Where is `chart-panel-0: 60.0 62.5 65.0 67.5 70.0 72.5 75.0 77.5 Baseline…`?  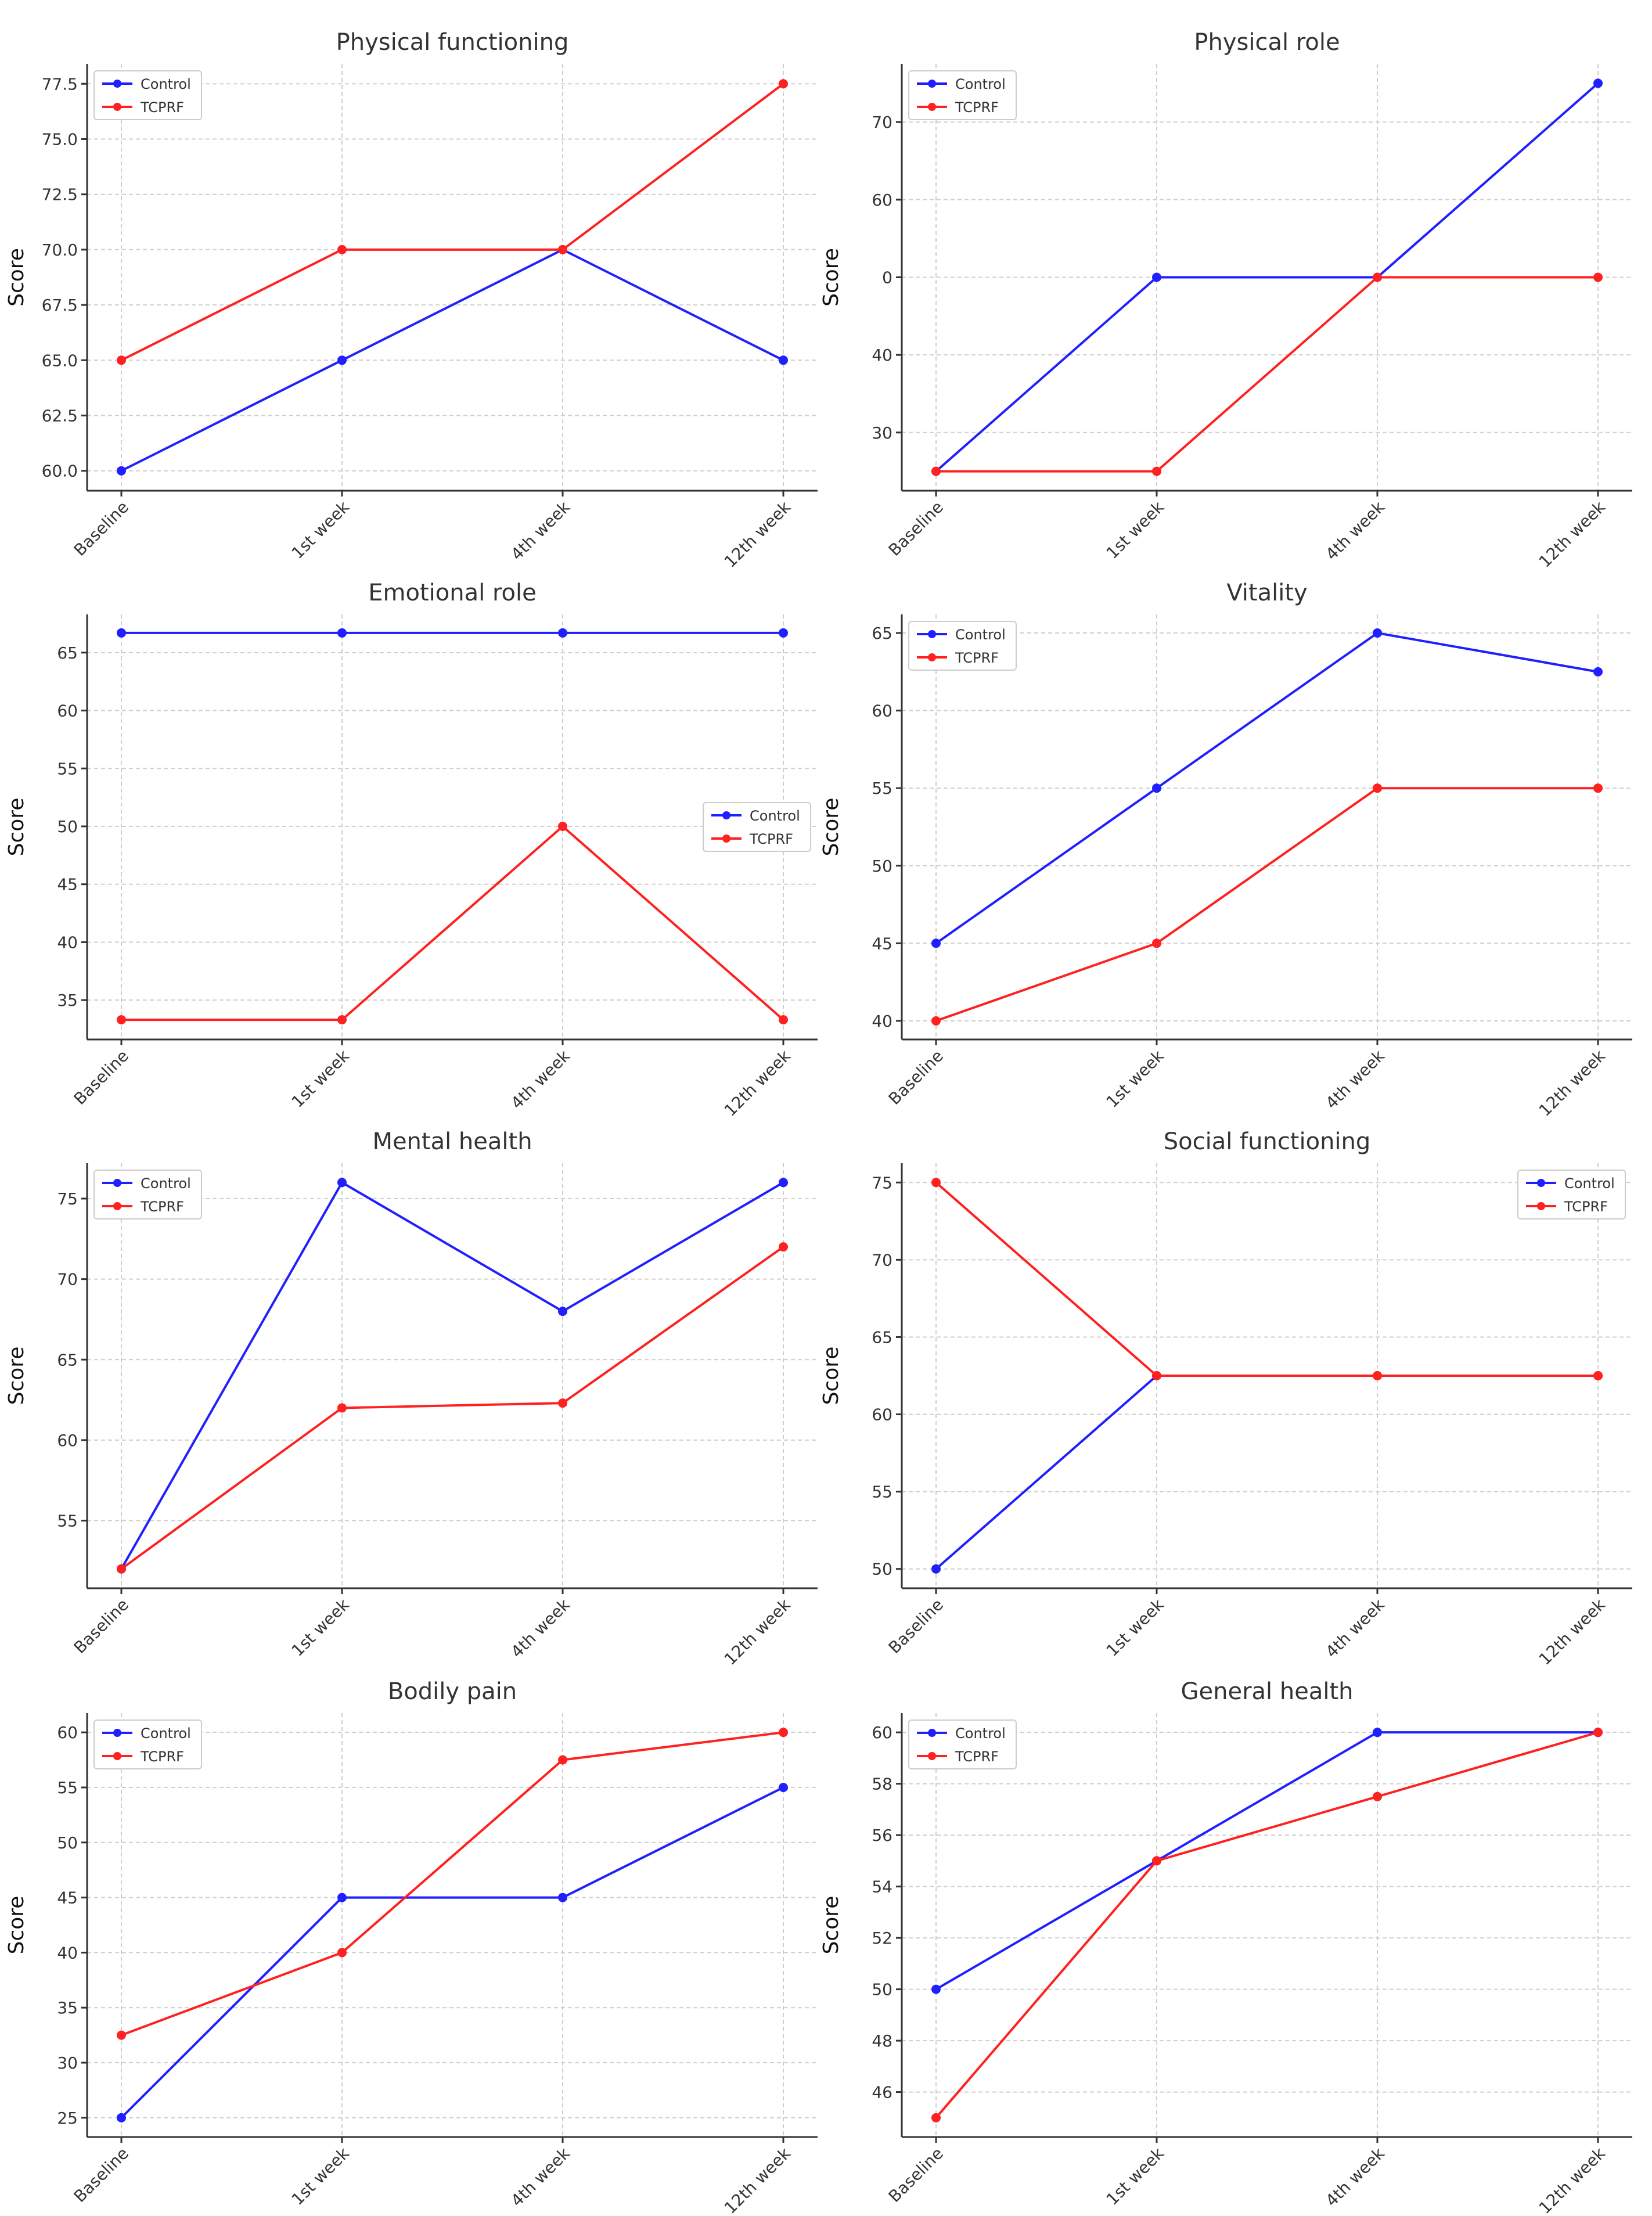 chart-panel-0: 60.0 62.5 65.0 67.5 70.0 72.5 75.0 77.5 Baseline… is located at coordinates (411, 300).